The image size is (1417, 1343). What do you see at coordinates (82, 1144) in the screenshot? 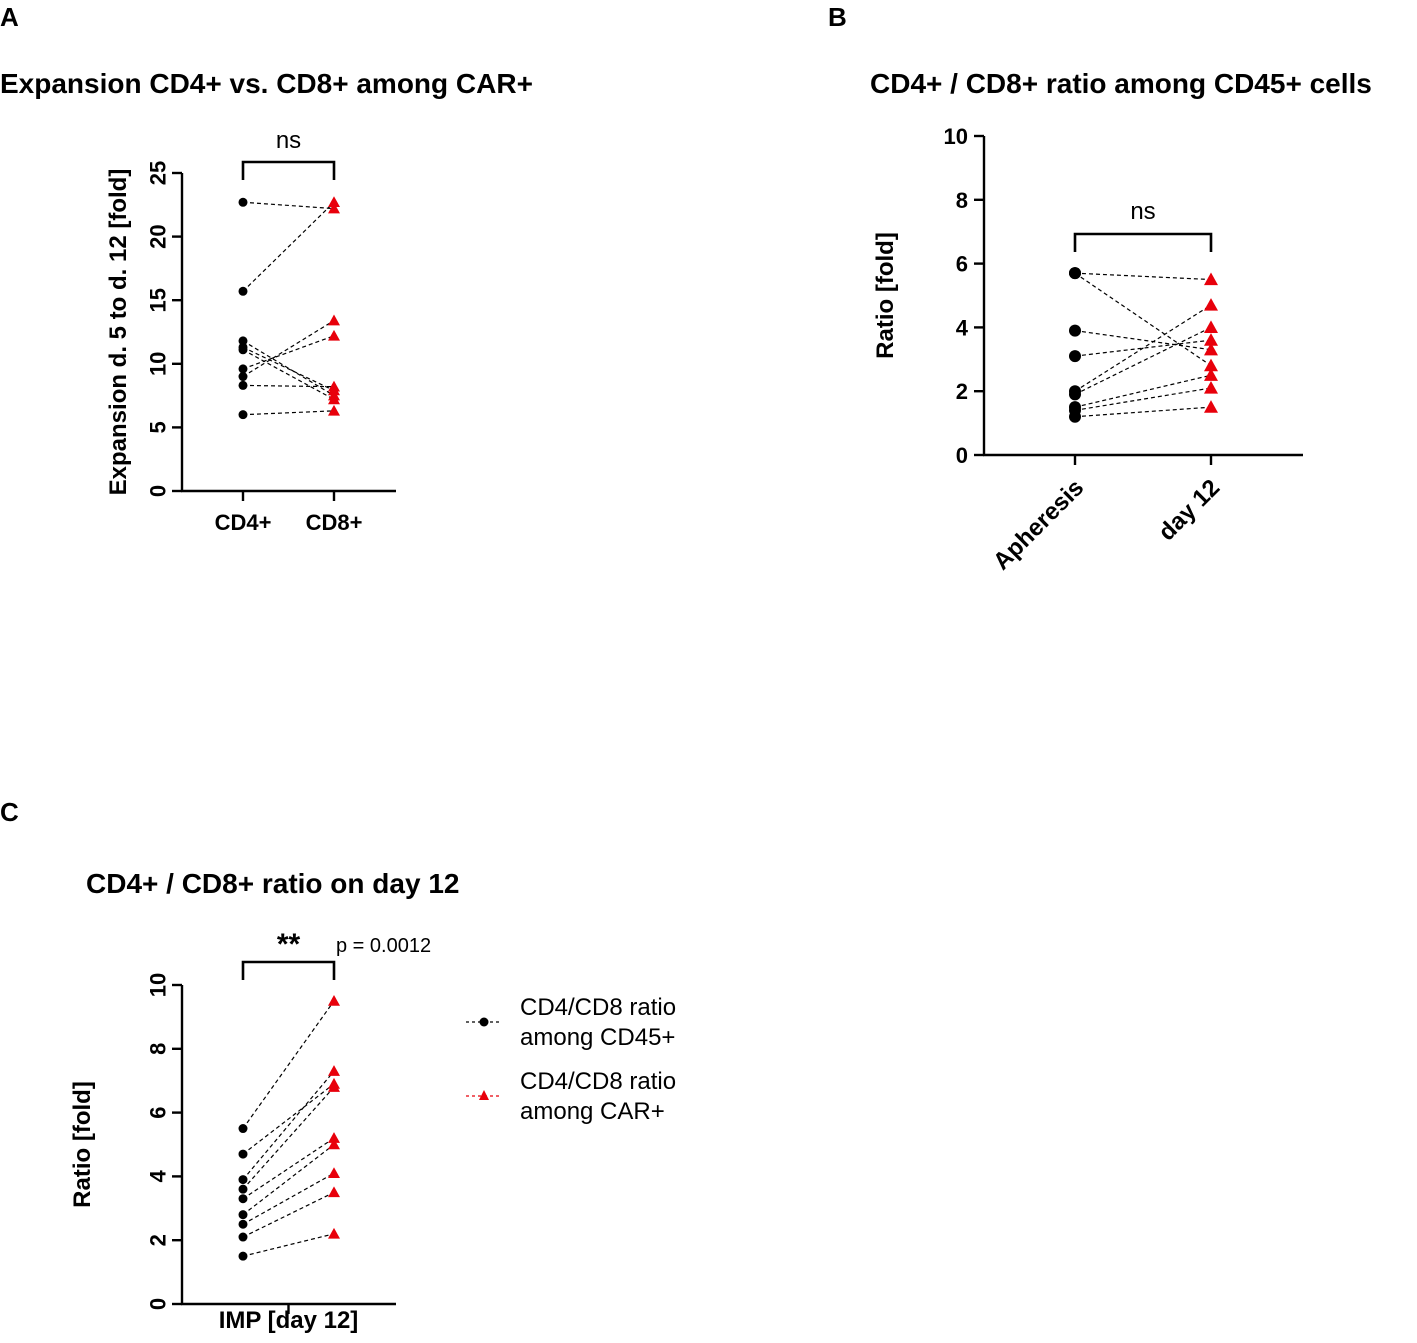
I see `chart-c-y-axis-label: Ratio [fold]` at bounding box center [82, 1144].